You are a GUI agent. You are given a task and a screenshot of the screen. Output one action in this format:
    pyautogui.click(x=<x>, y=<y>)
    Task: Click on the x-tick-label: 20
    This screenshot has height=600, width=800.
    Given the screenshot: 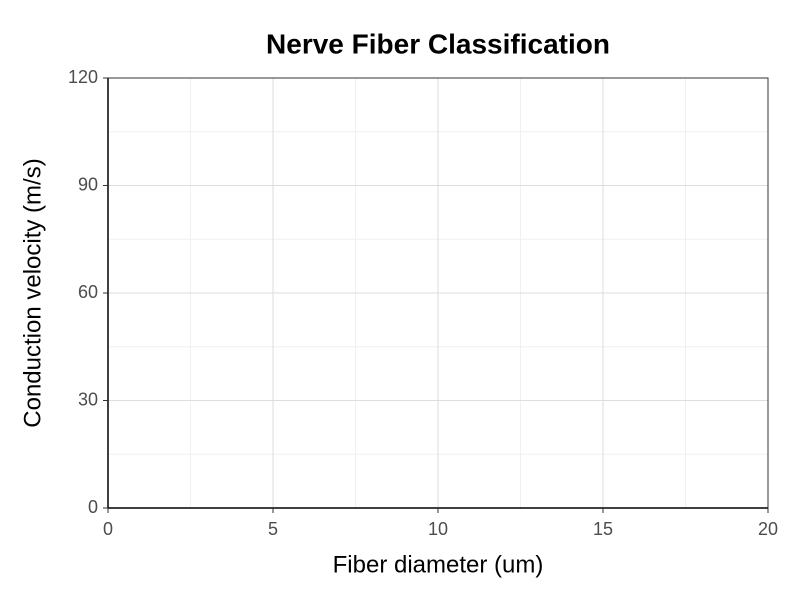 What is the action you would take?
    pyautogui.click(x=768, y=529)
    